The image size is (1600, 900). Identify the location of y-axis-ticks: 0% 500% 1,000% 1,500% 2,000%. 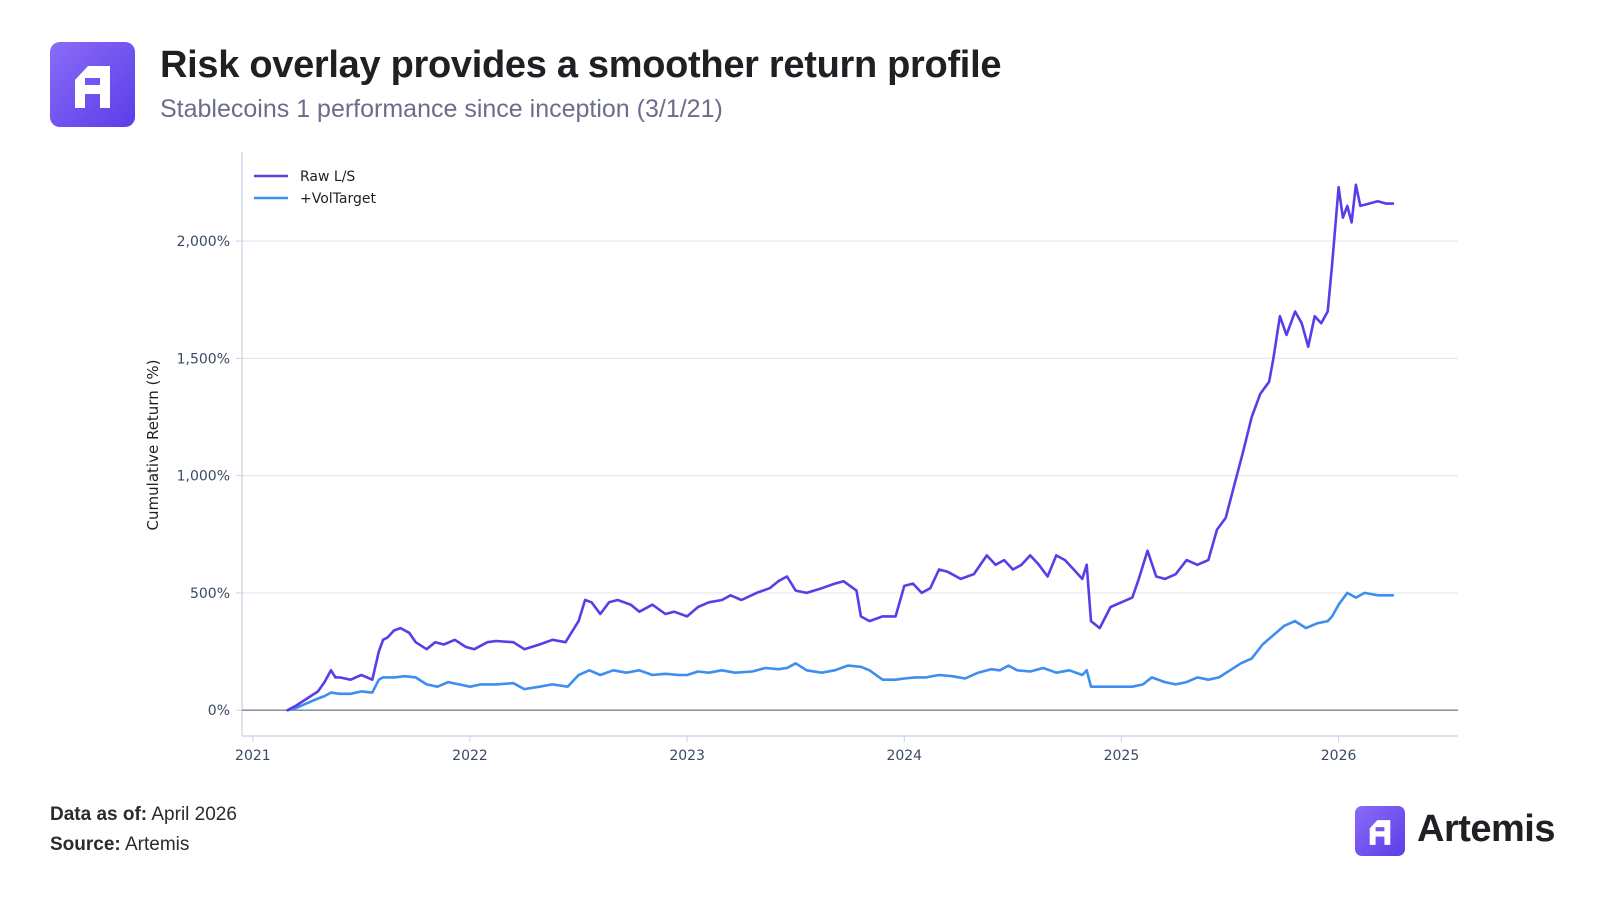
(209, 476).